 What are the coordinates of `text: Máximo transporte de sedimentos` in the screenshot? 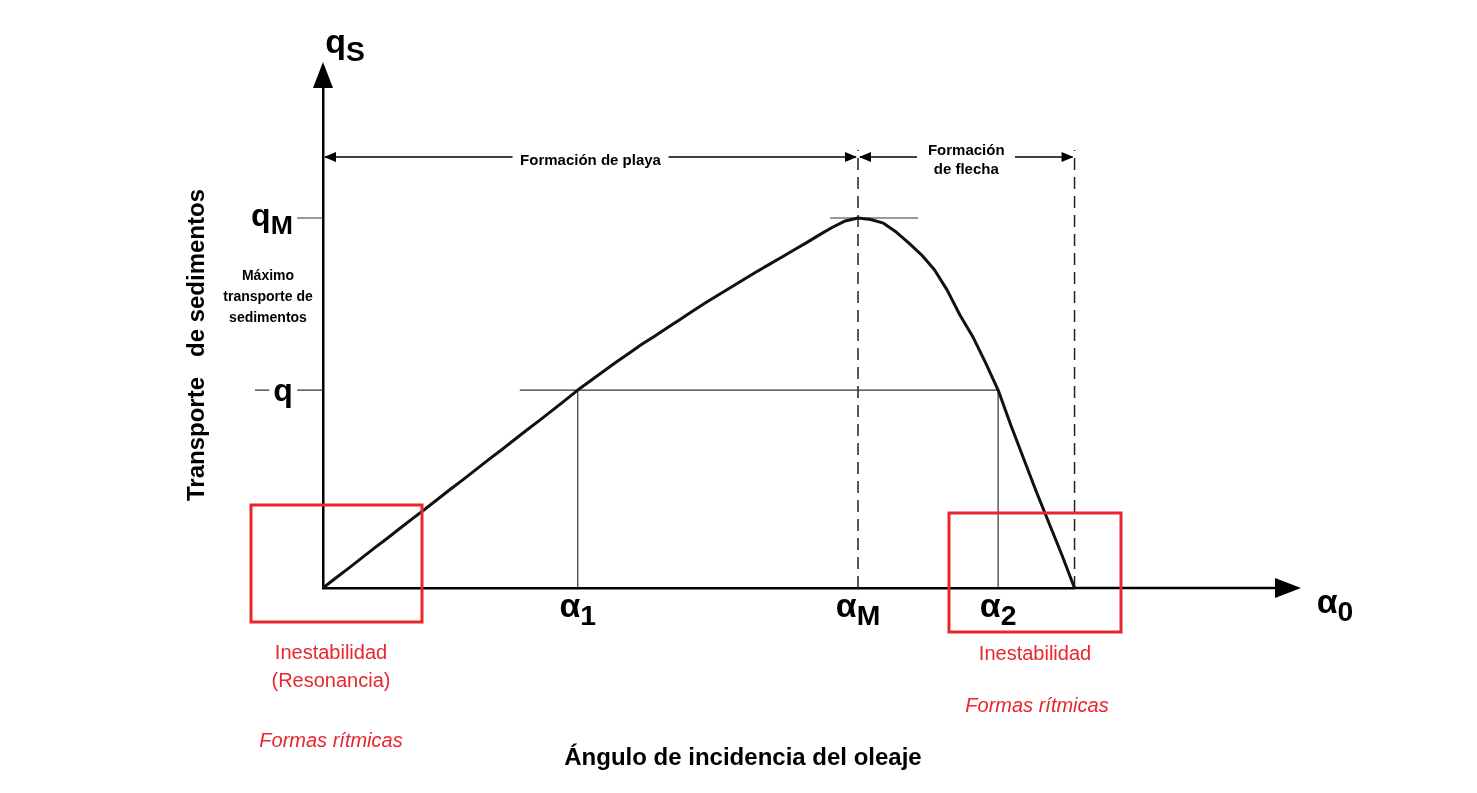 It's located at (268, 296).